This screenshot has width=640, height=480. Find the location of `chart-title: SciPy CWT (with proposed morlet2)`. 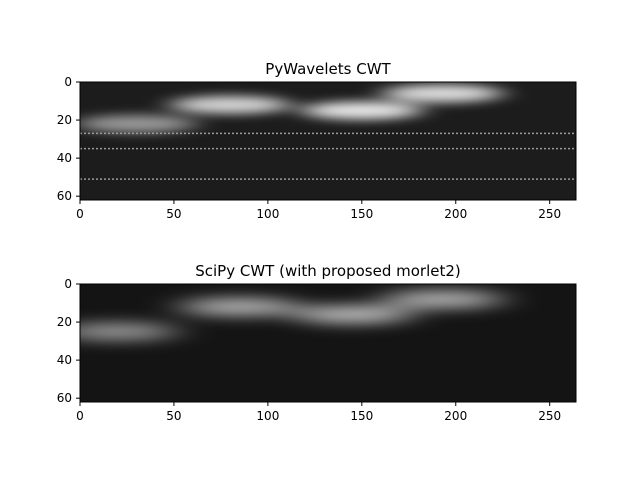

chart-title: SciPy CWT (with proposed morlet2) is located at coordinates (328, 271).